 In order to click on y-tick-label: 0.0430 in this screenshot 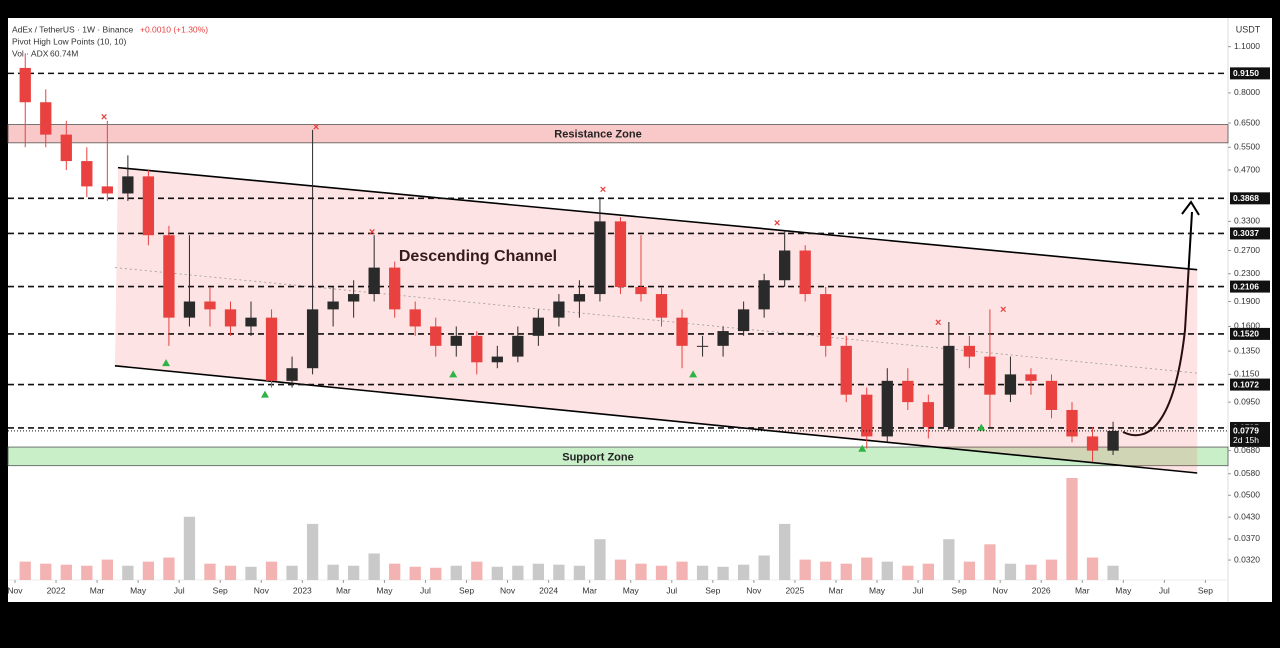, I will do `click(1247, 516)`.